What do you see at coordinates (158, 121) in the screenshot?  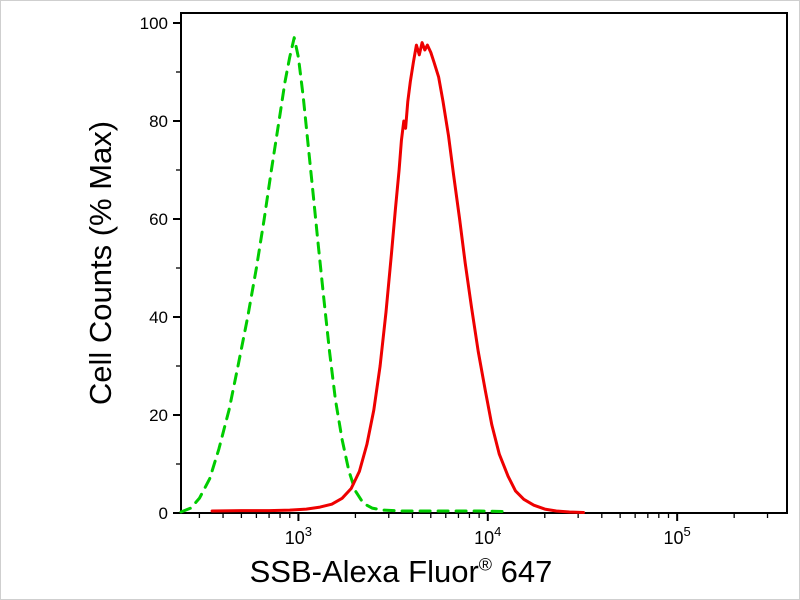 I see `y-tick-label: 80` at bounding box center [158, 121].